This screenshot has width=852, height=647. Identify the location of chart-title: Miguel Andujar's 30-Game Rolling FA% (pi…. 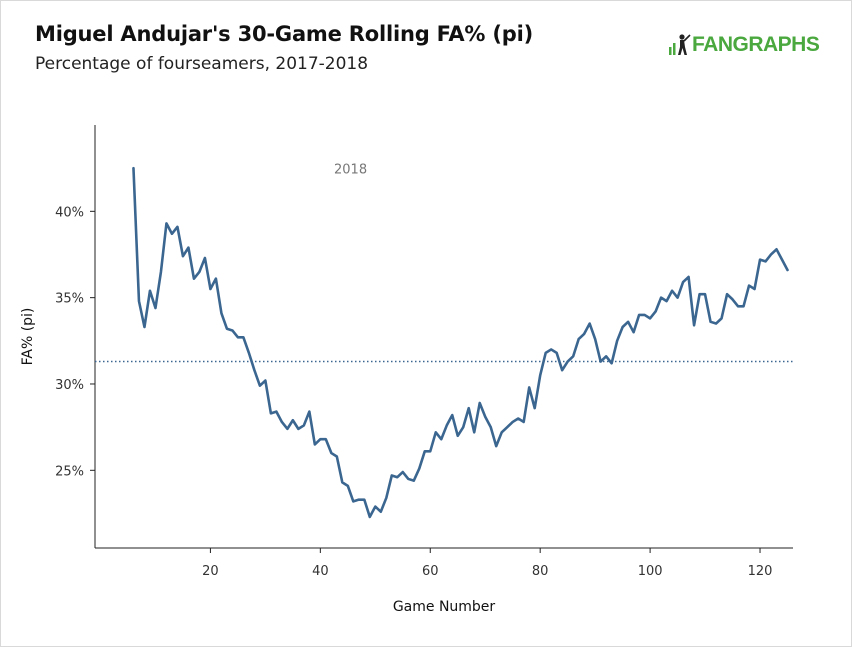
(284, 34).